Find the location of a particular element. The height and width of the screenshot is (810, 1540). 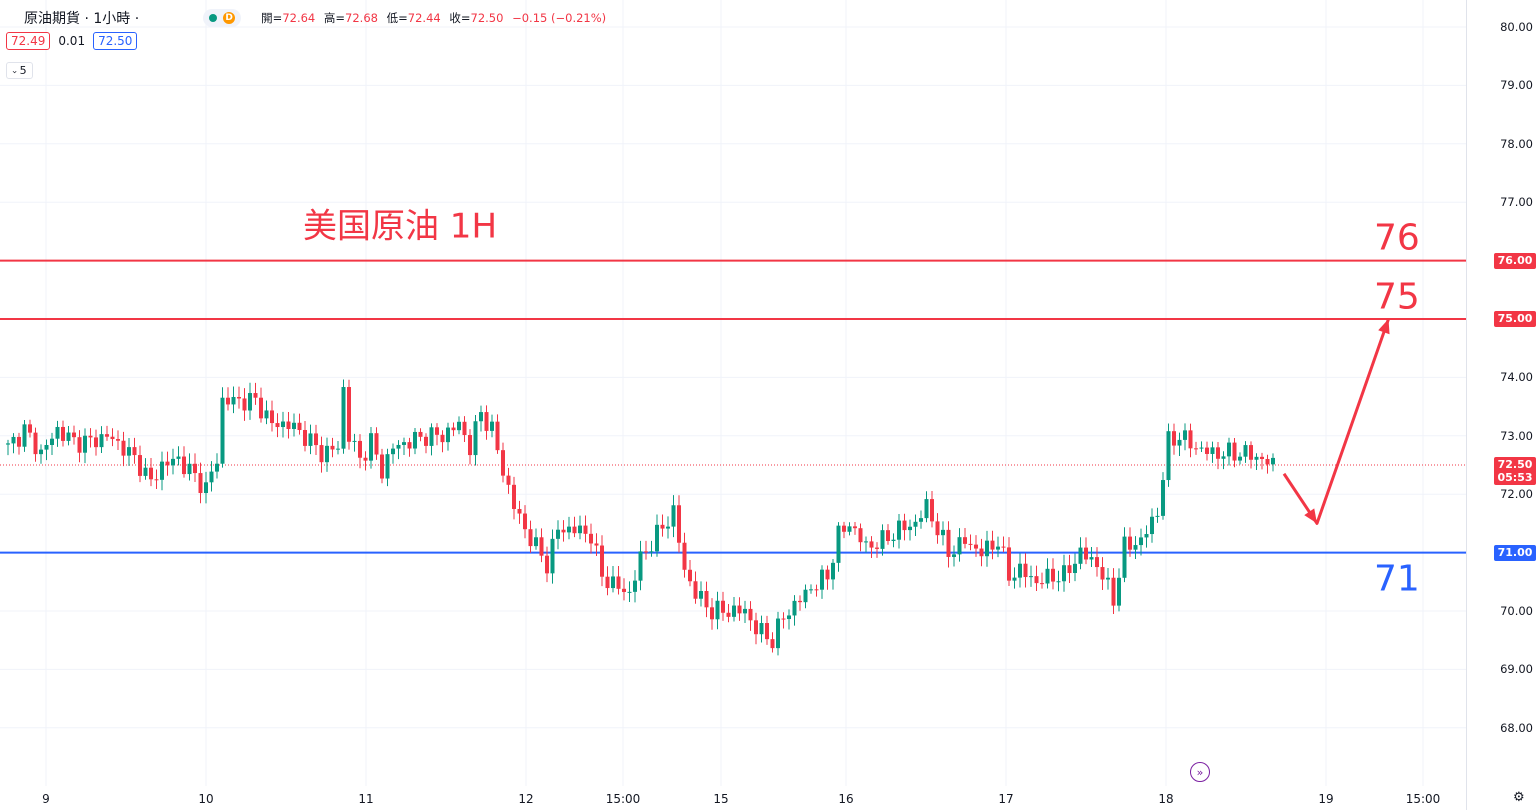

price-tick: 70.00 is located at coordinates (1516, 611).